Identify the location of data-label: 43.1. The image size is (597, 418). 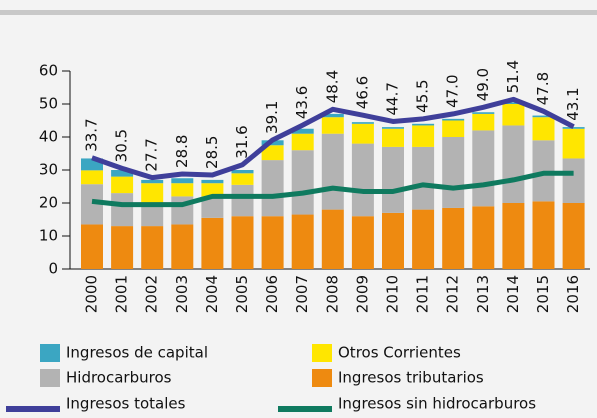
(573, 103).